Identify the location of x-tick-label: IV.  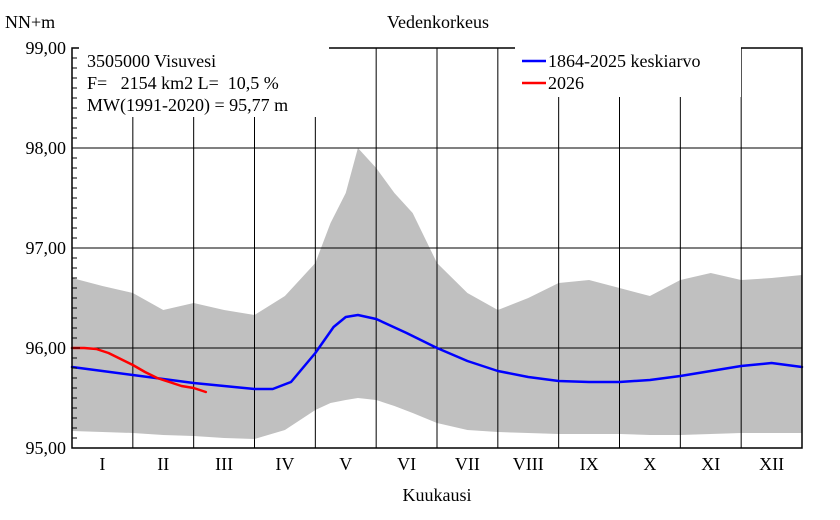
(284, 464).